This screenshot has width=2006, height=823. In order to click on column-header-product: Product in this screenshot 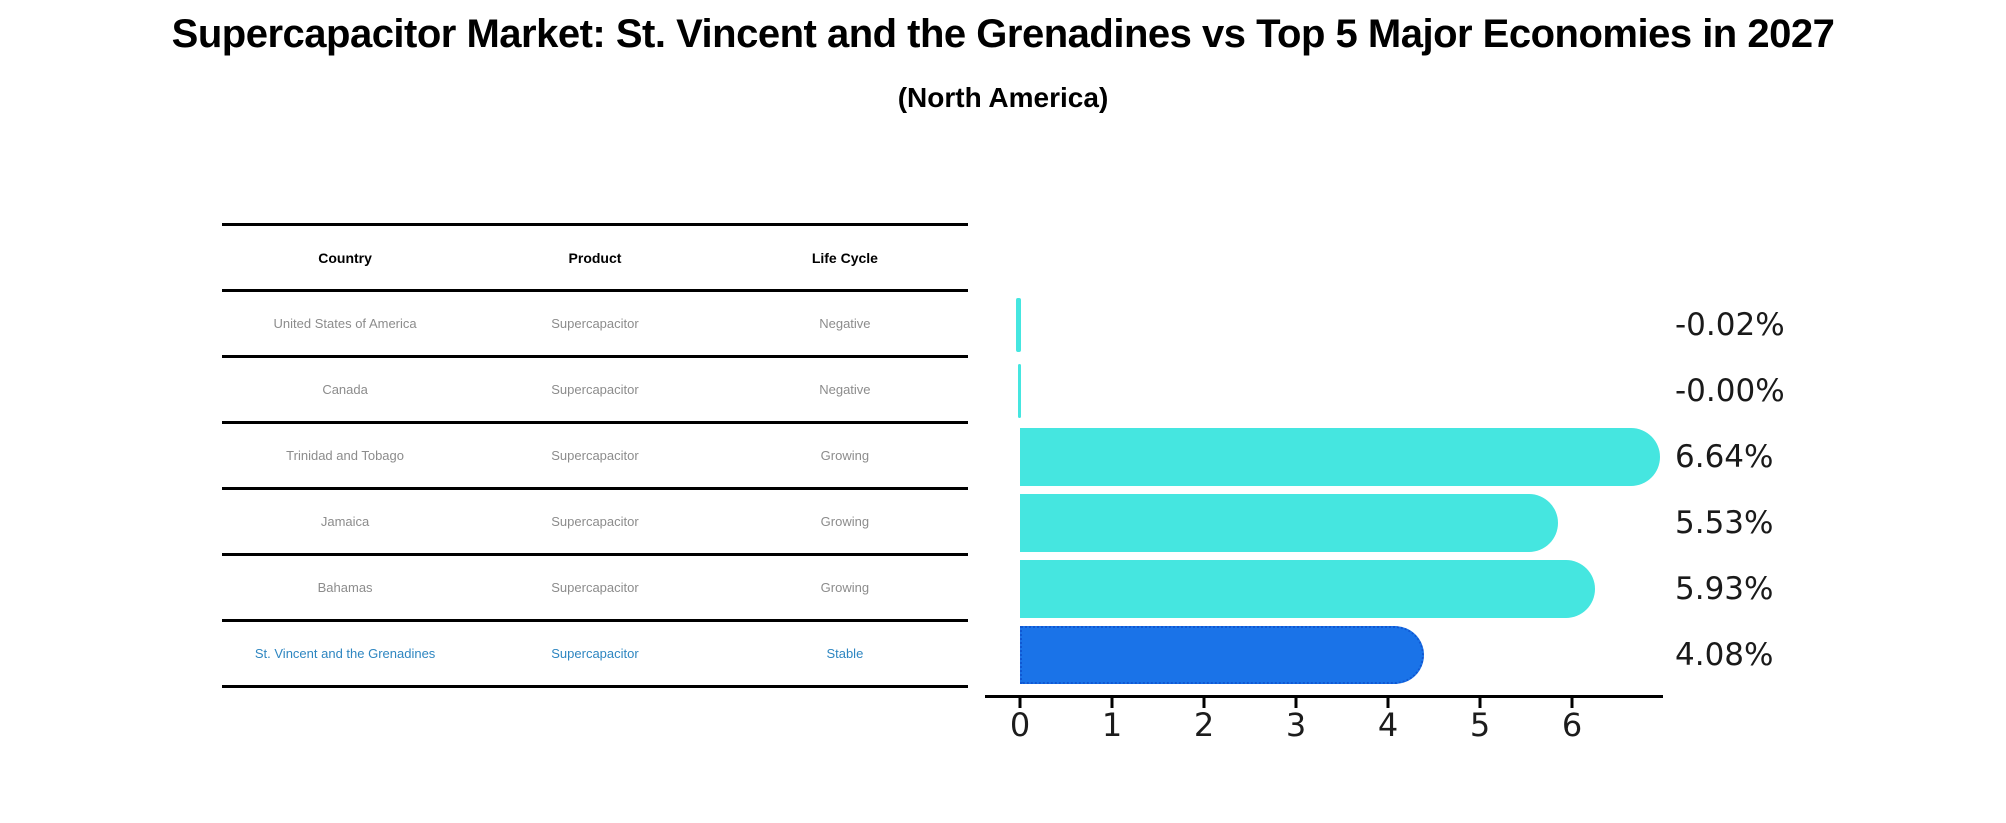, I will do `click(595, 257)`.